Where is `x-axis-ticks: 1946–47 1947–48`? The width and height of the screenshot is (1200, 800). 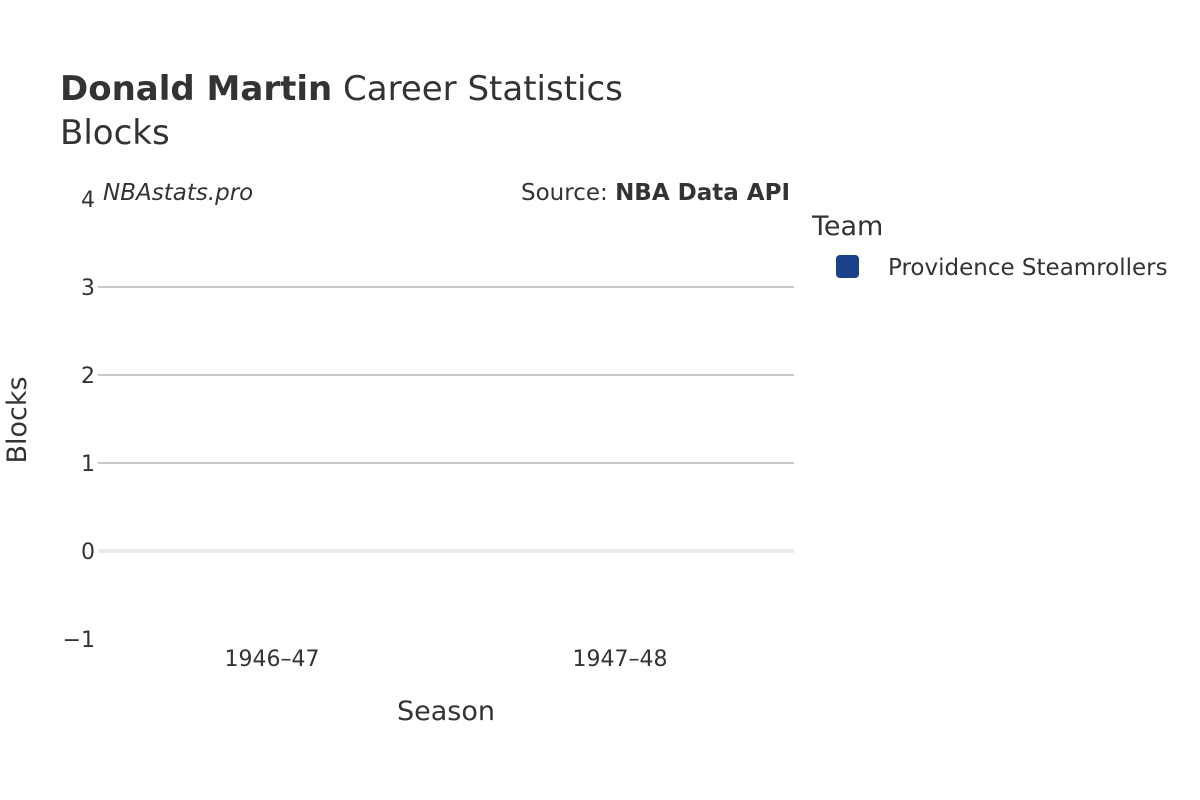 x-axis-ticks: 1946–47 1947–48 is located at coordinates (446, 659).